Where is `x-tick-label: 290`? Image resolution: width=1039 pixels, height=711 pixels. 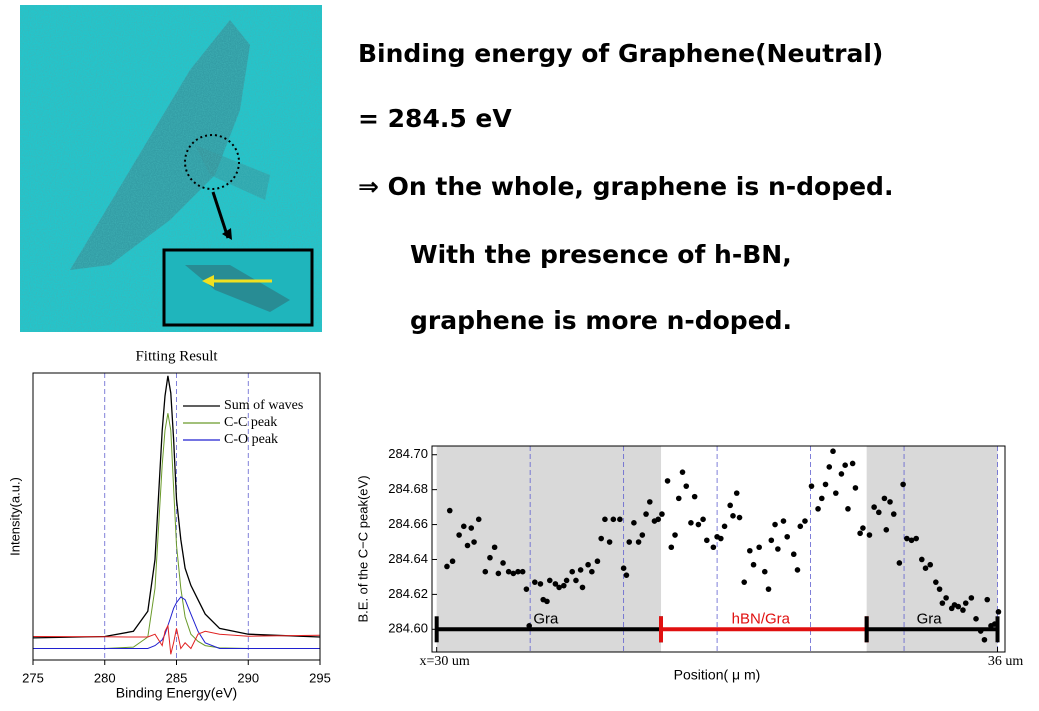 x-tick-label: 290 is located at coordinates (248, 677).